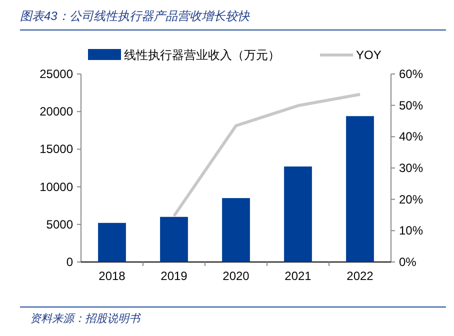 The height and width of the screenshot is (336, 454). What do you see at coordinates (408, 262) in the screenshot?
I see `y2-tick-label: 0%` at bounding box center [408, 262].